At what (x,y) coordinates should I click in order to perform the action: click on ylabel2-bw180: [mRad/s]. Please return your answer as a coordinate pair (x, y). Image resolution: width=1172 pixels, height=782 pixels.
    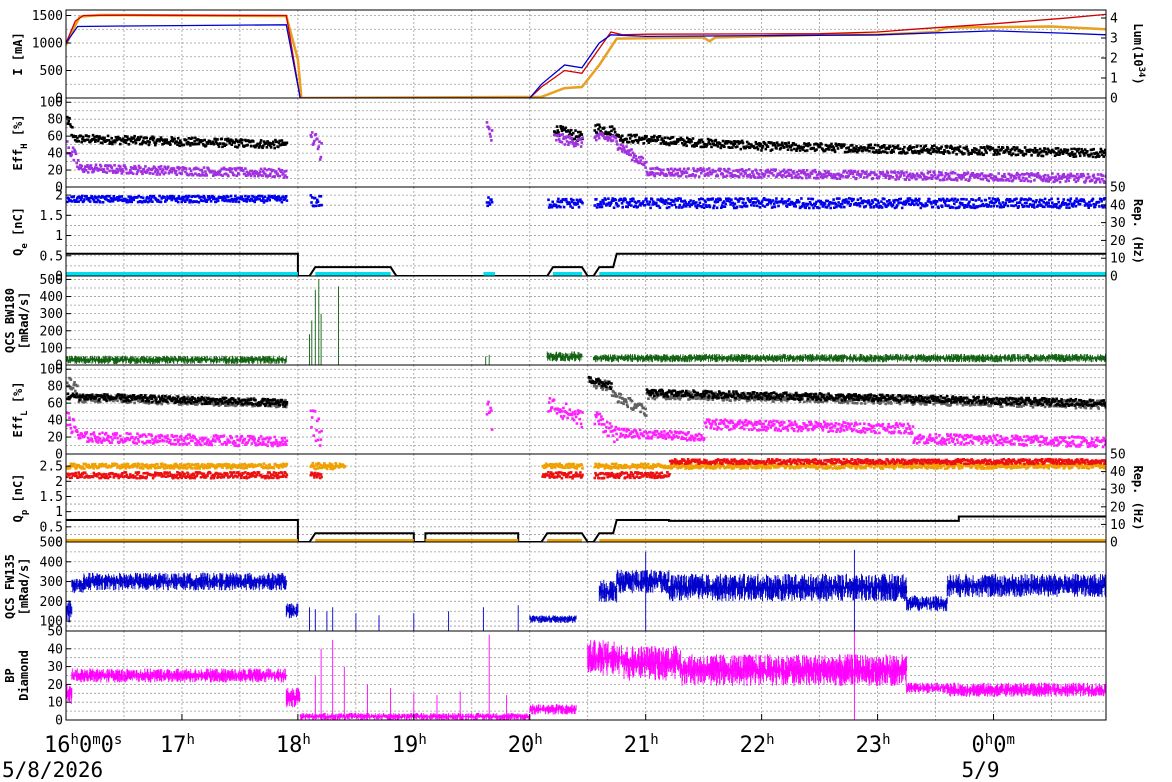
    Looking at the image, I should click on (24, 321).